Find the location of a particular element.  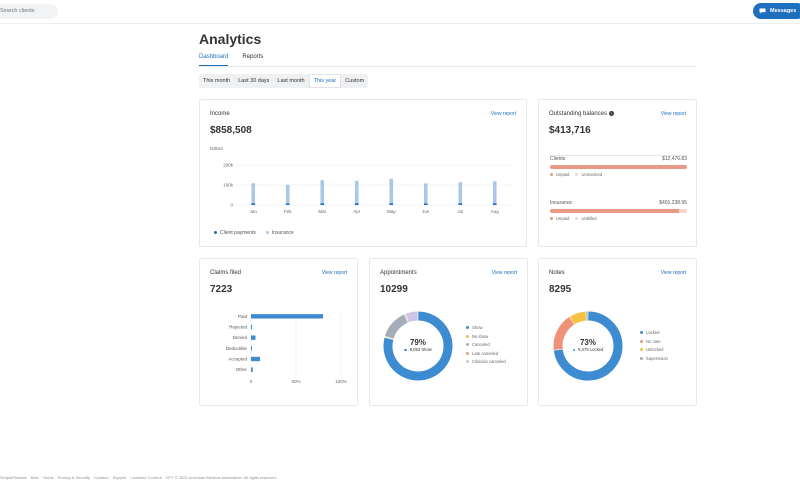

notes-slice-unlocked is located at coordinates (578, 318).